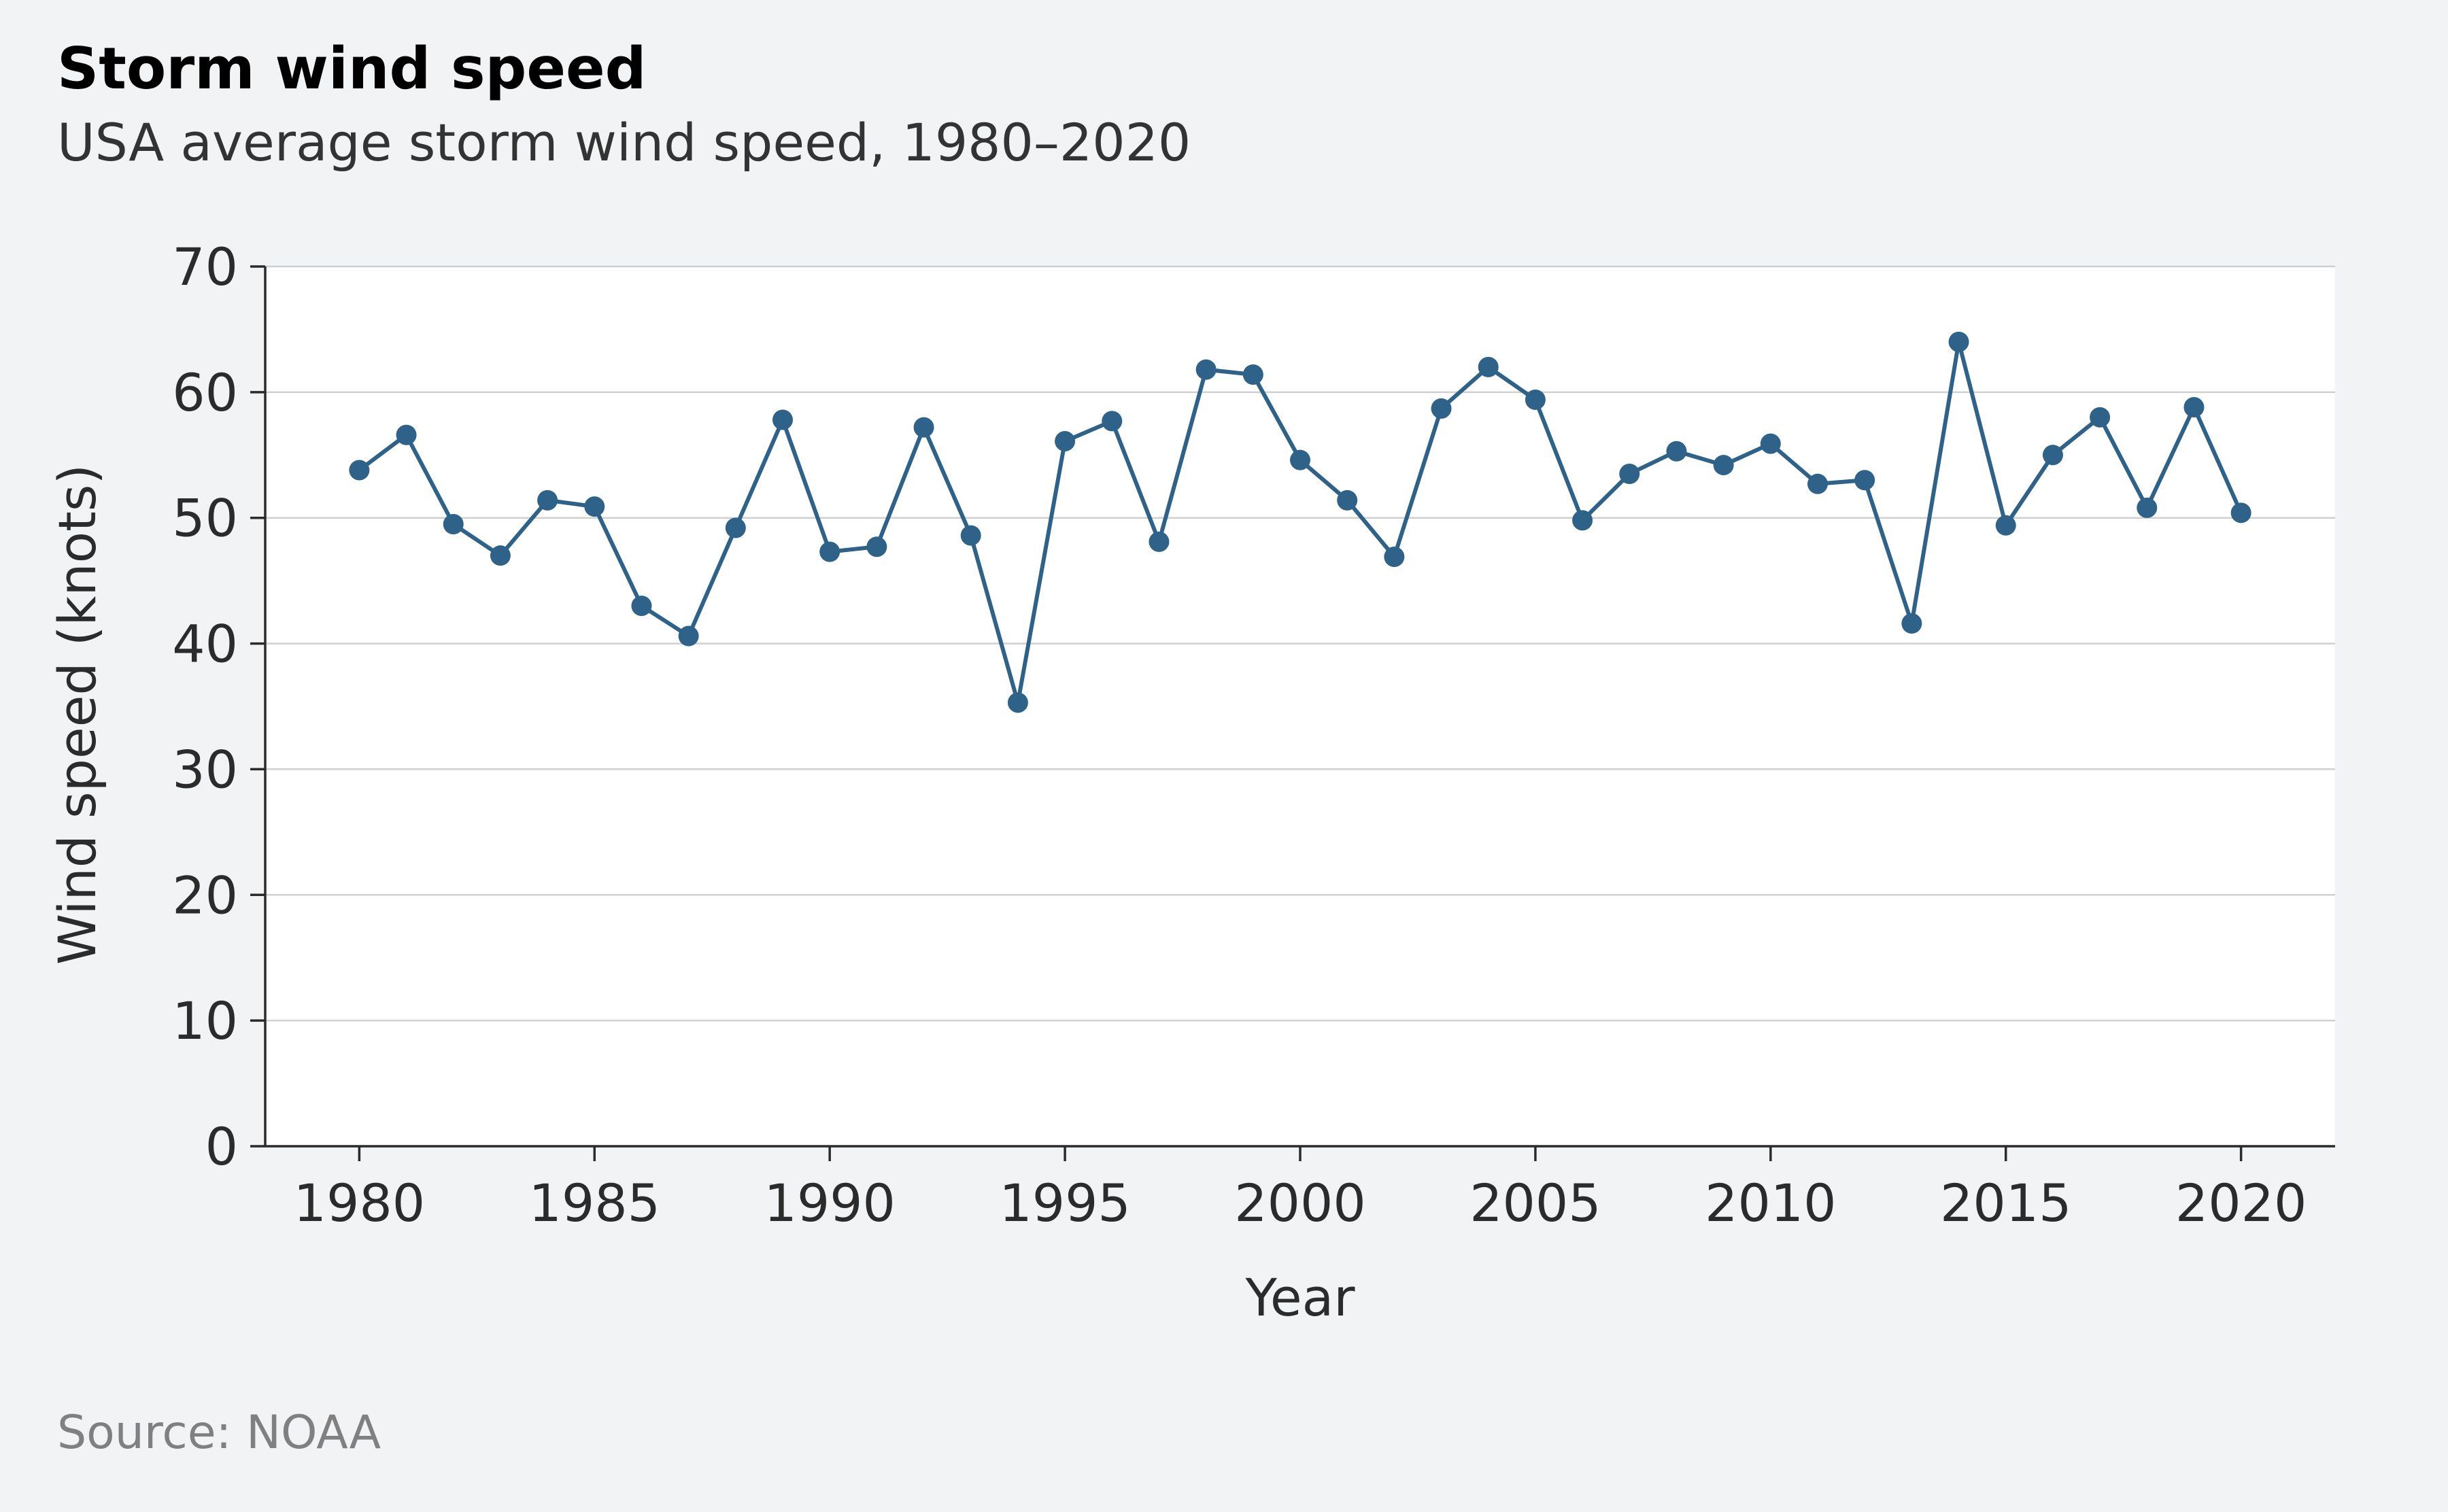 The image size is (2448, 1512). Describe the element at coordinates (205, 518) in the screenshot. I see `y-tick-label-50: 50` at that location.